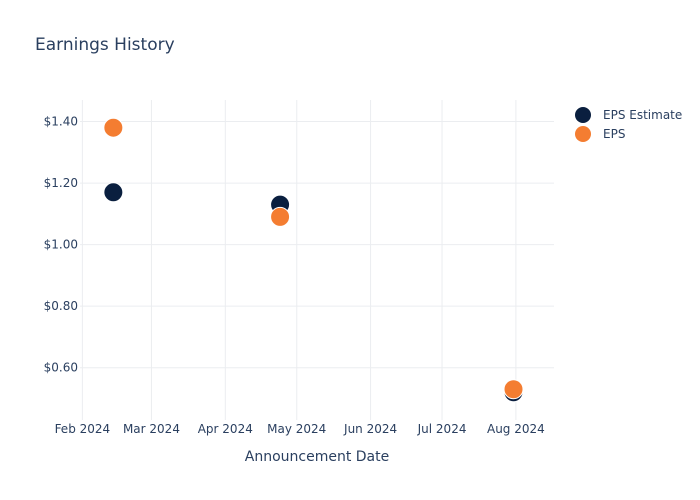 The width and height of the screenshot is (700, 500). What do you see at coordinates (442, 429) in the screenshot?
I see `x-tick-label: Jul 2024` at bounding box center [442, 429].